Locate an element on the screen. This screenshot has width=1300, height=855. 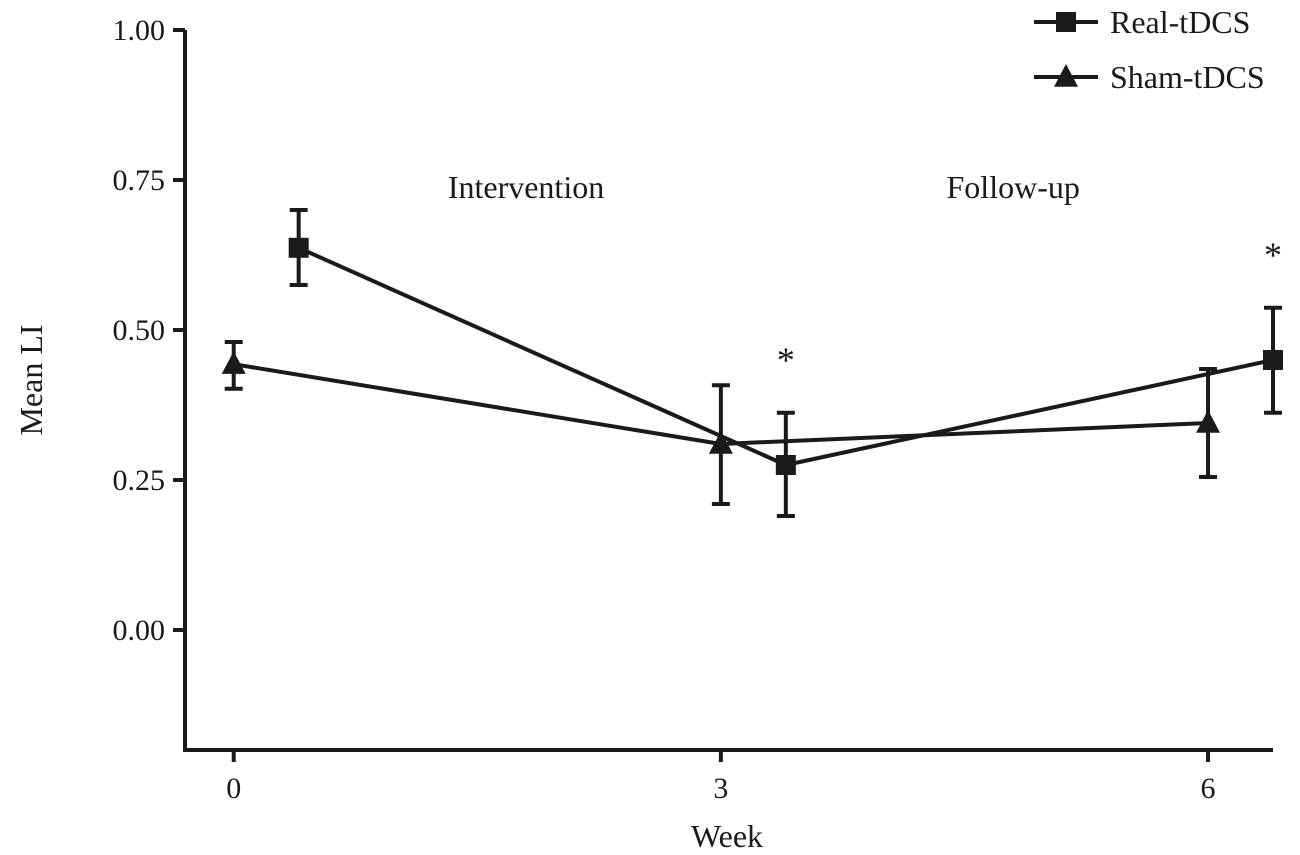
legend-label-real-tdcs: Real-tDCS is located at coordinates (1180, 22).